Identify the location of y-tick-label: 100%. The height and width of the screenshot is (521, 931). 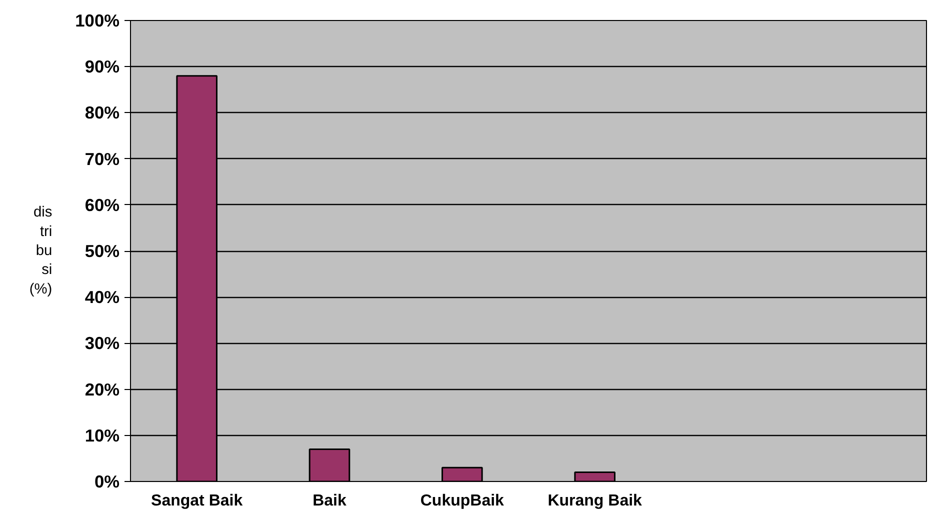
(97, 20).